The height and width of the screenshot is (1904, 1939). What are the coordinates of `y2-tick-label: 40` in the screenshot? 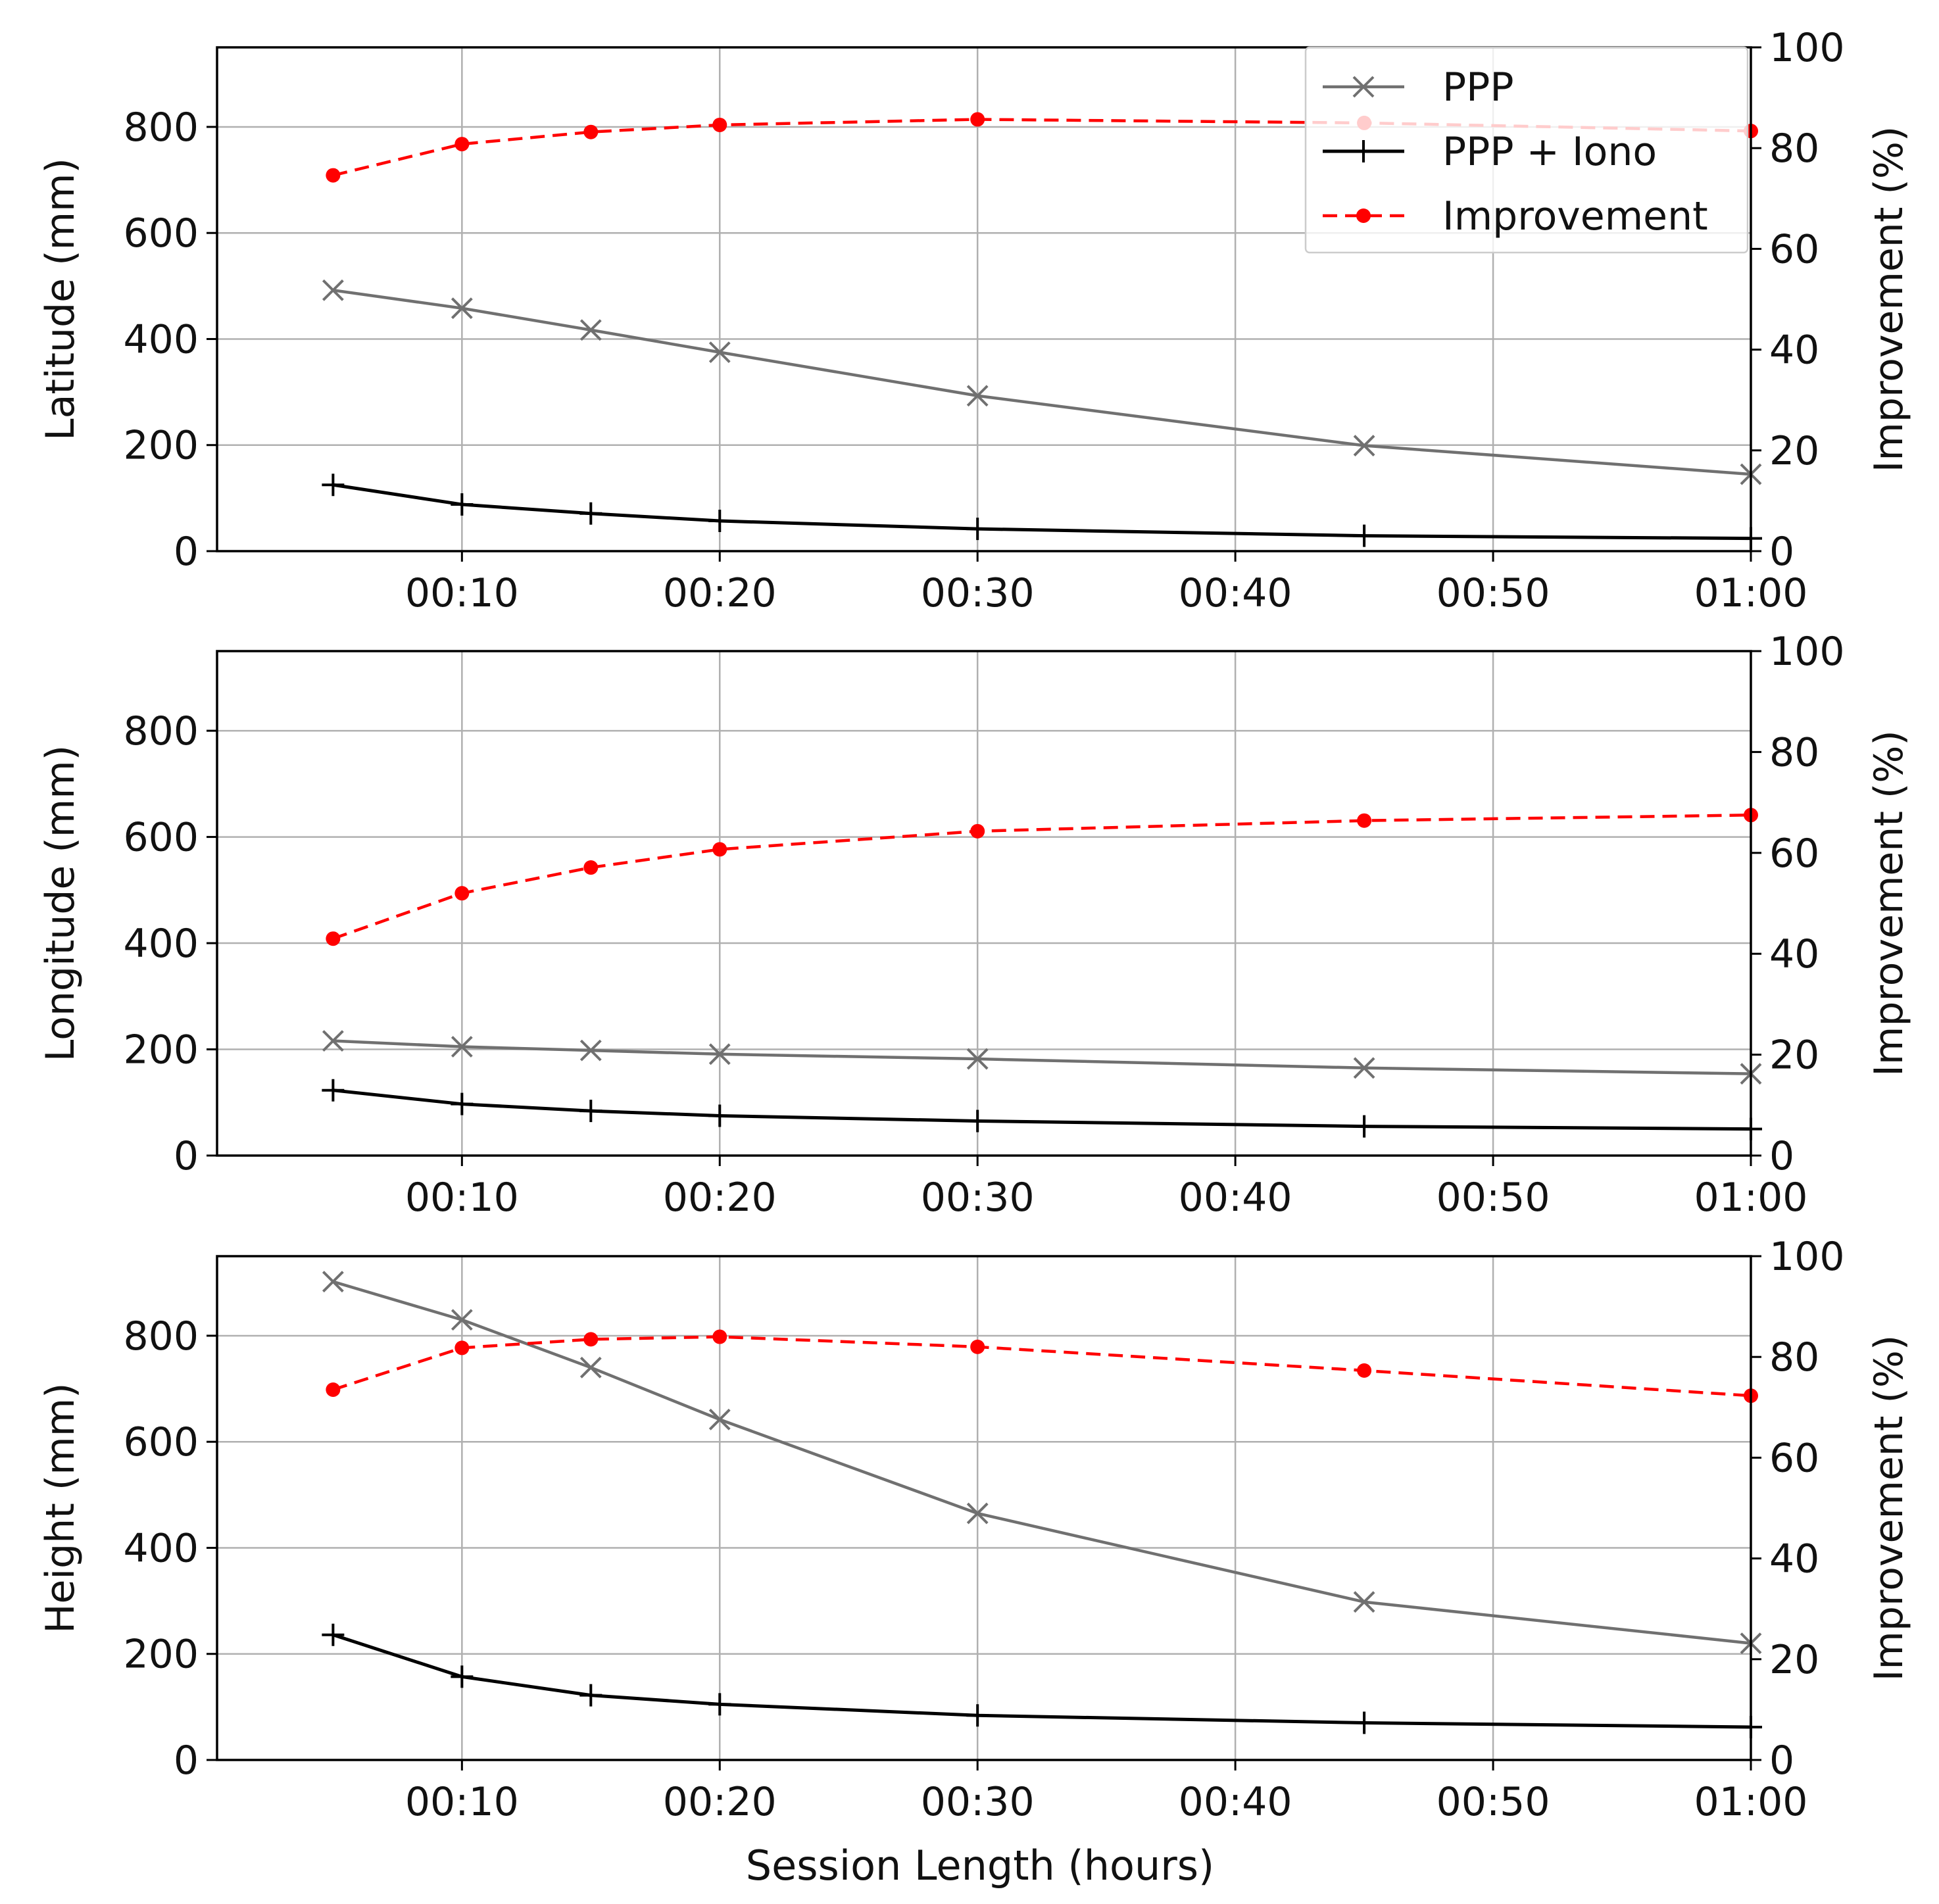 It's located at (1794, 954).